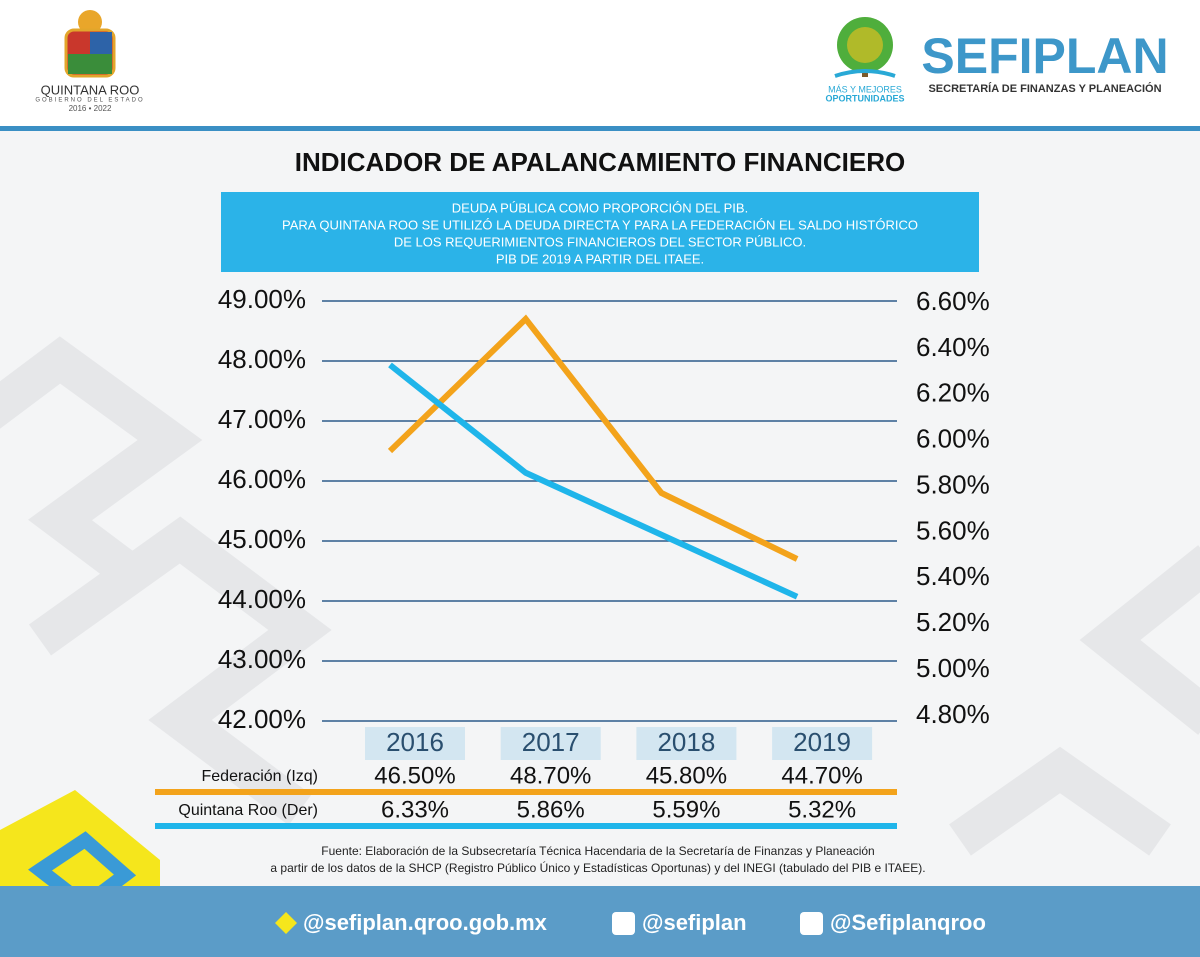 This screenshot has height=957, width=1200. Describe the element at coordinates (90, 108) in the screenshot. I see `state-term: 2016 • 2022` at that location.